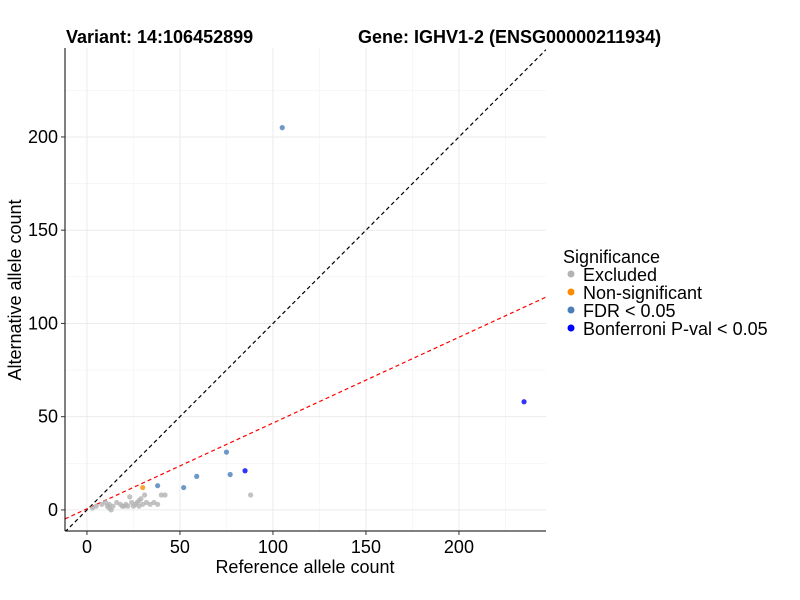  Describe the element at coordinates (304, 567) in the screenshot. I see `x-axis-label: Reference allele count` at that location.